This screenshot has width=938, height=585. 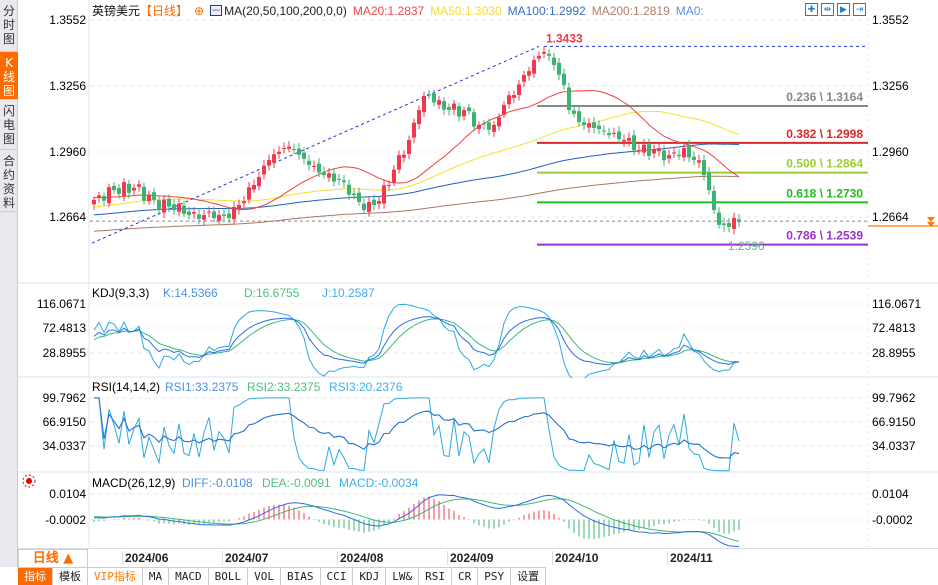 What do you see at coordinates (189, 576) in the screenshot?
I see `tab-macd: MACD` at bounding box center [189, 576].